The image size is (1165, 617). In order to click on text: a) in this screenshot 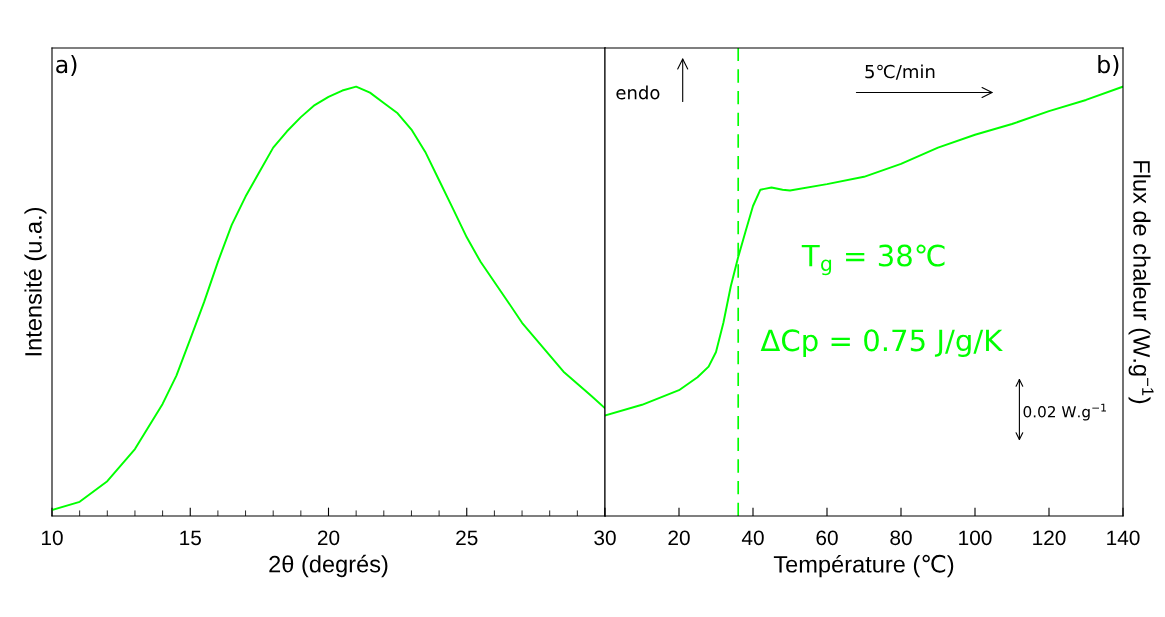, I will do `click(66, 66)`.